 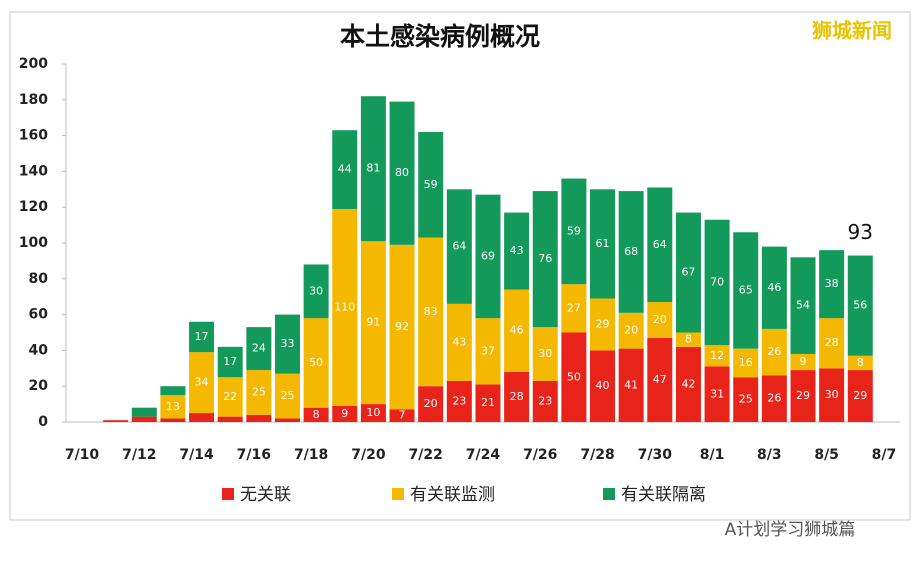 What do you see at coordinates (488, 402) in the screenshot?
I see `data-label: 21` at bounding box center [488, 402].